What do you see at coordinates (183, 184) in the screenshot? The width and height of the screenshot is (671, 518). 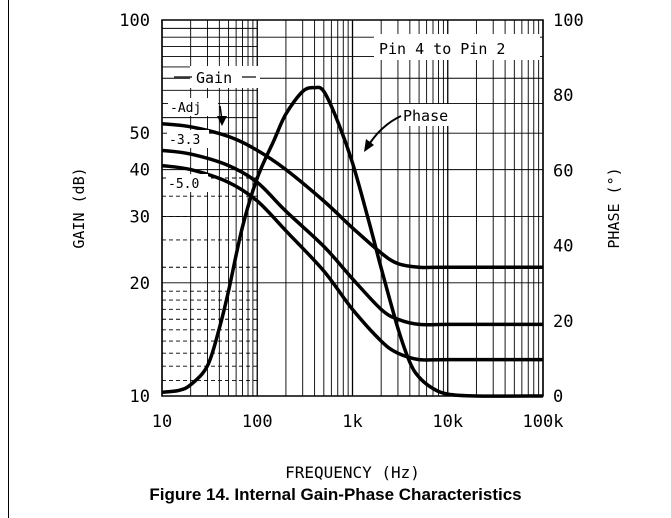 I see `v50-curve-label: -5.0` at bounding box center [183, 184].